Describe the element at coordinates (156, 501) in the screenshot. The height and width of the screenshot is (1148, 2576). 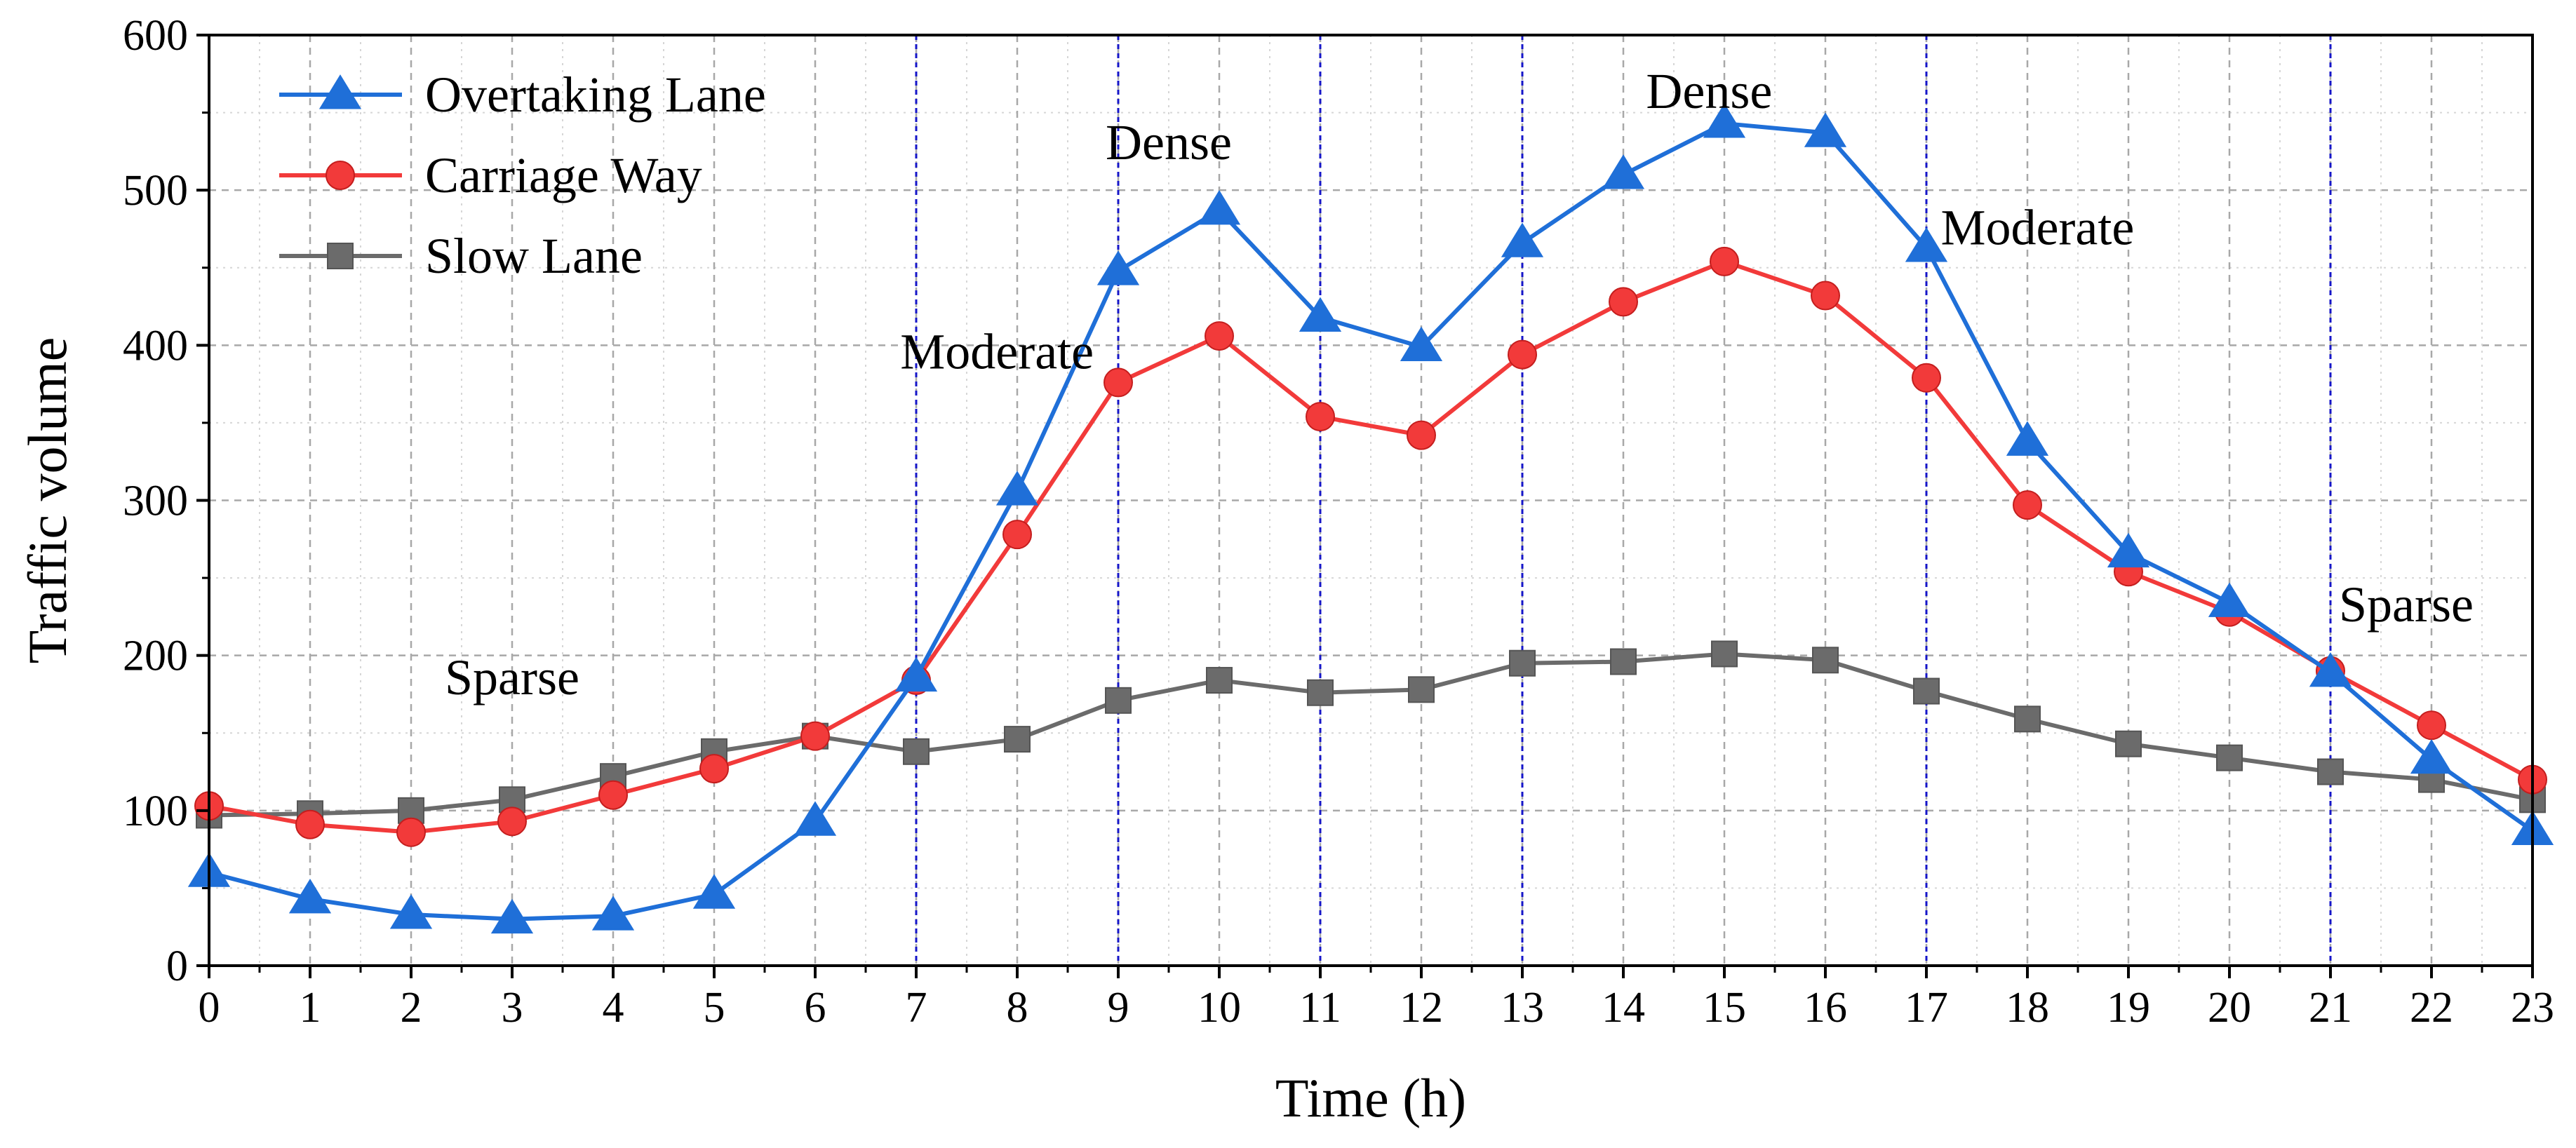
I see `y-tick-label: 300` at that location.